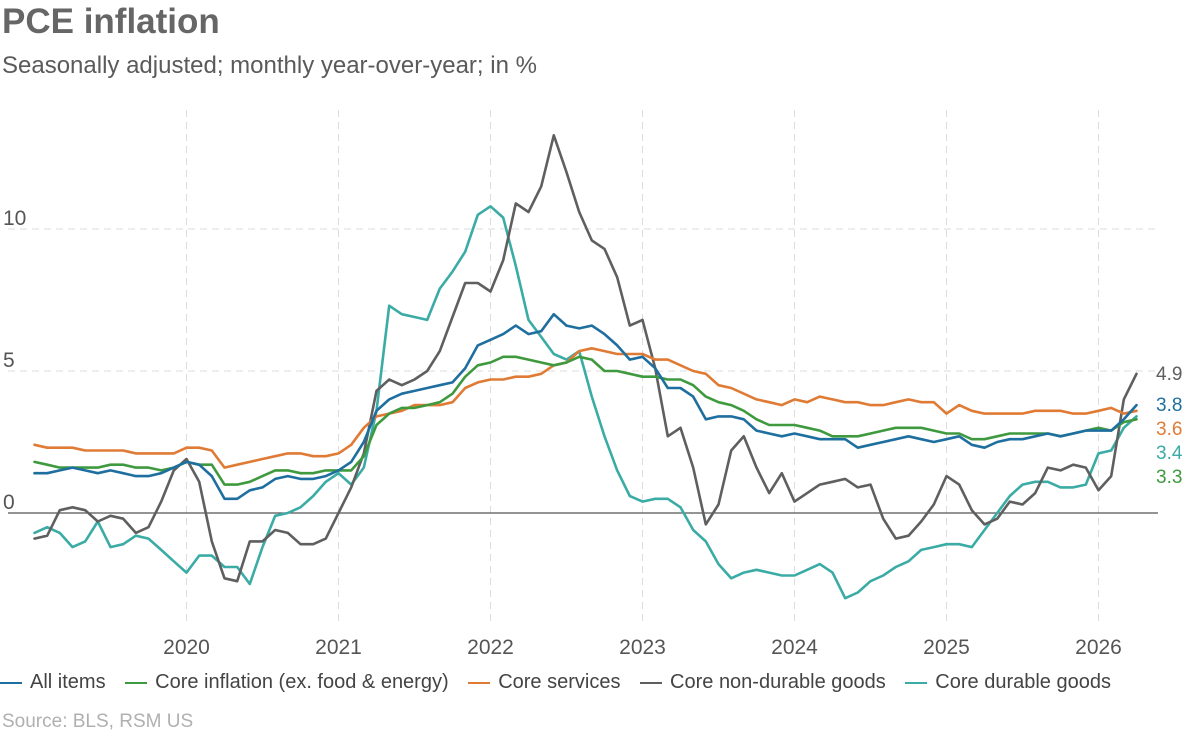 Image resolution: width=1192 pixels, height=740 pixels. What do you see at coordinates (778, 682) in the screenshot?
I see `legend-label-core-non-durable-goods: Core non-durable goods` at bounding box center [778, 682].